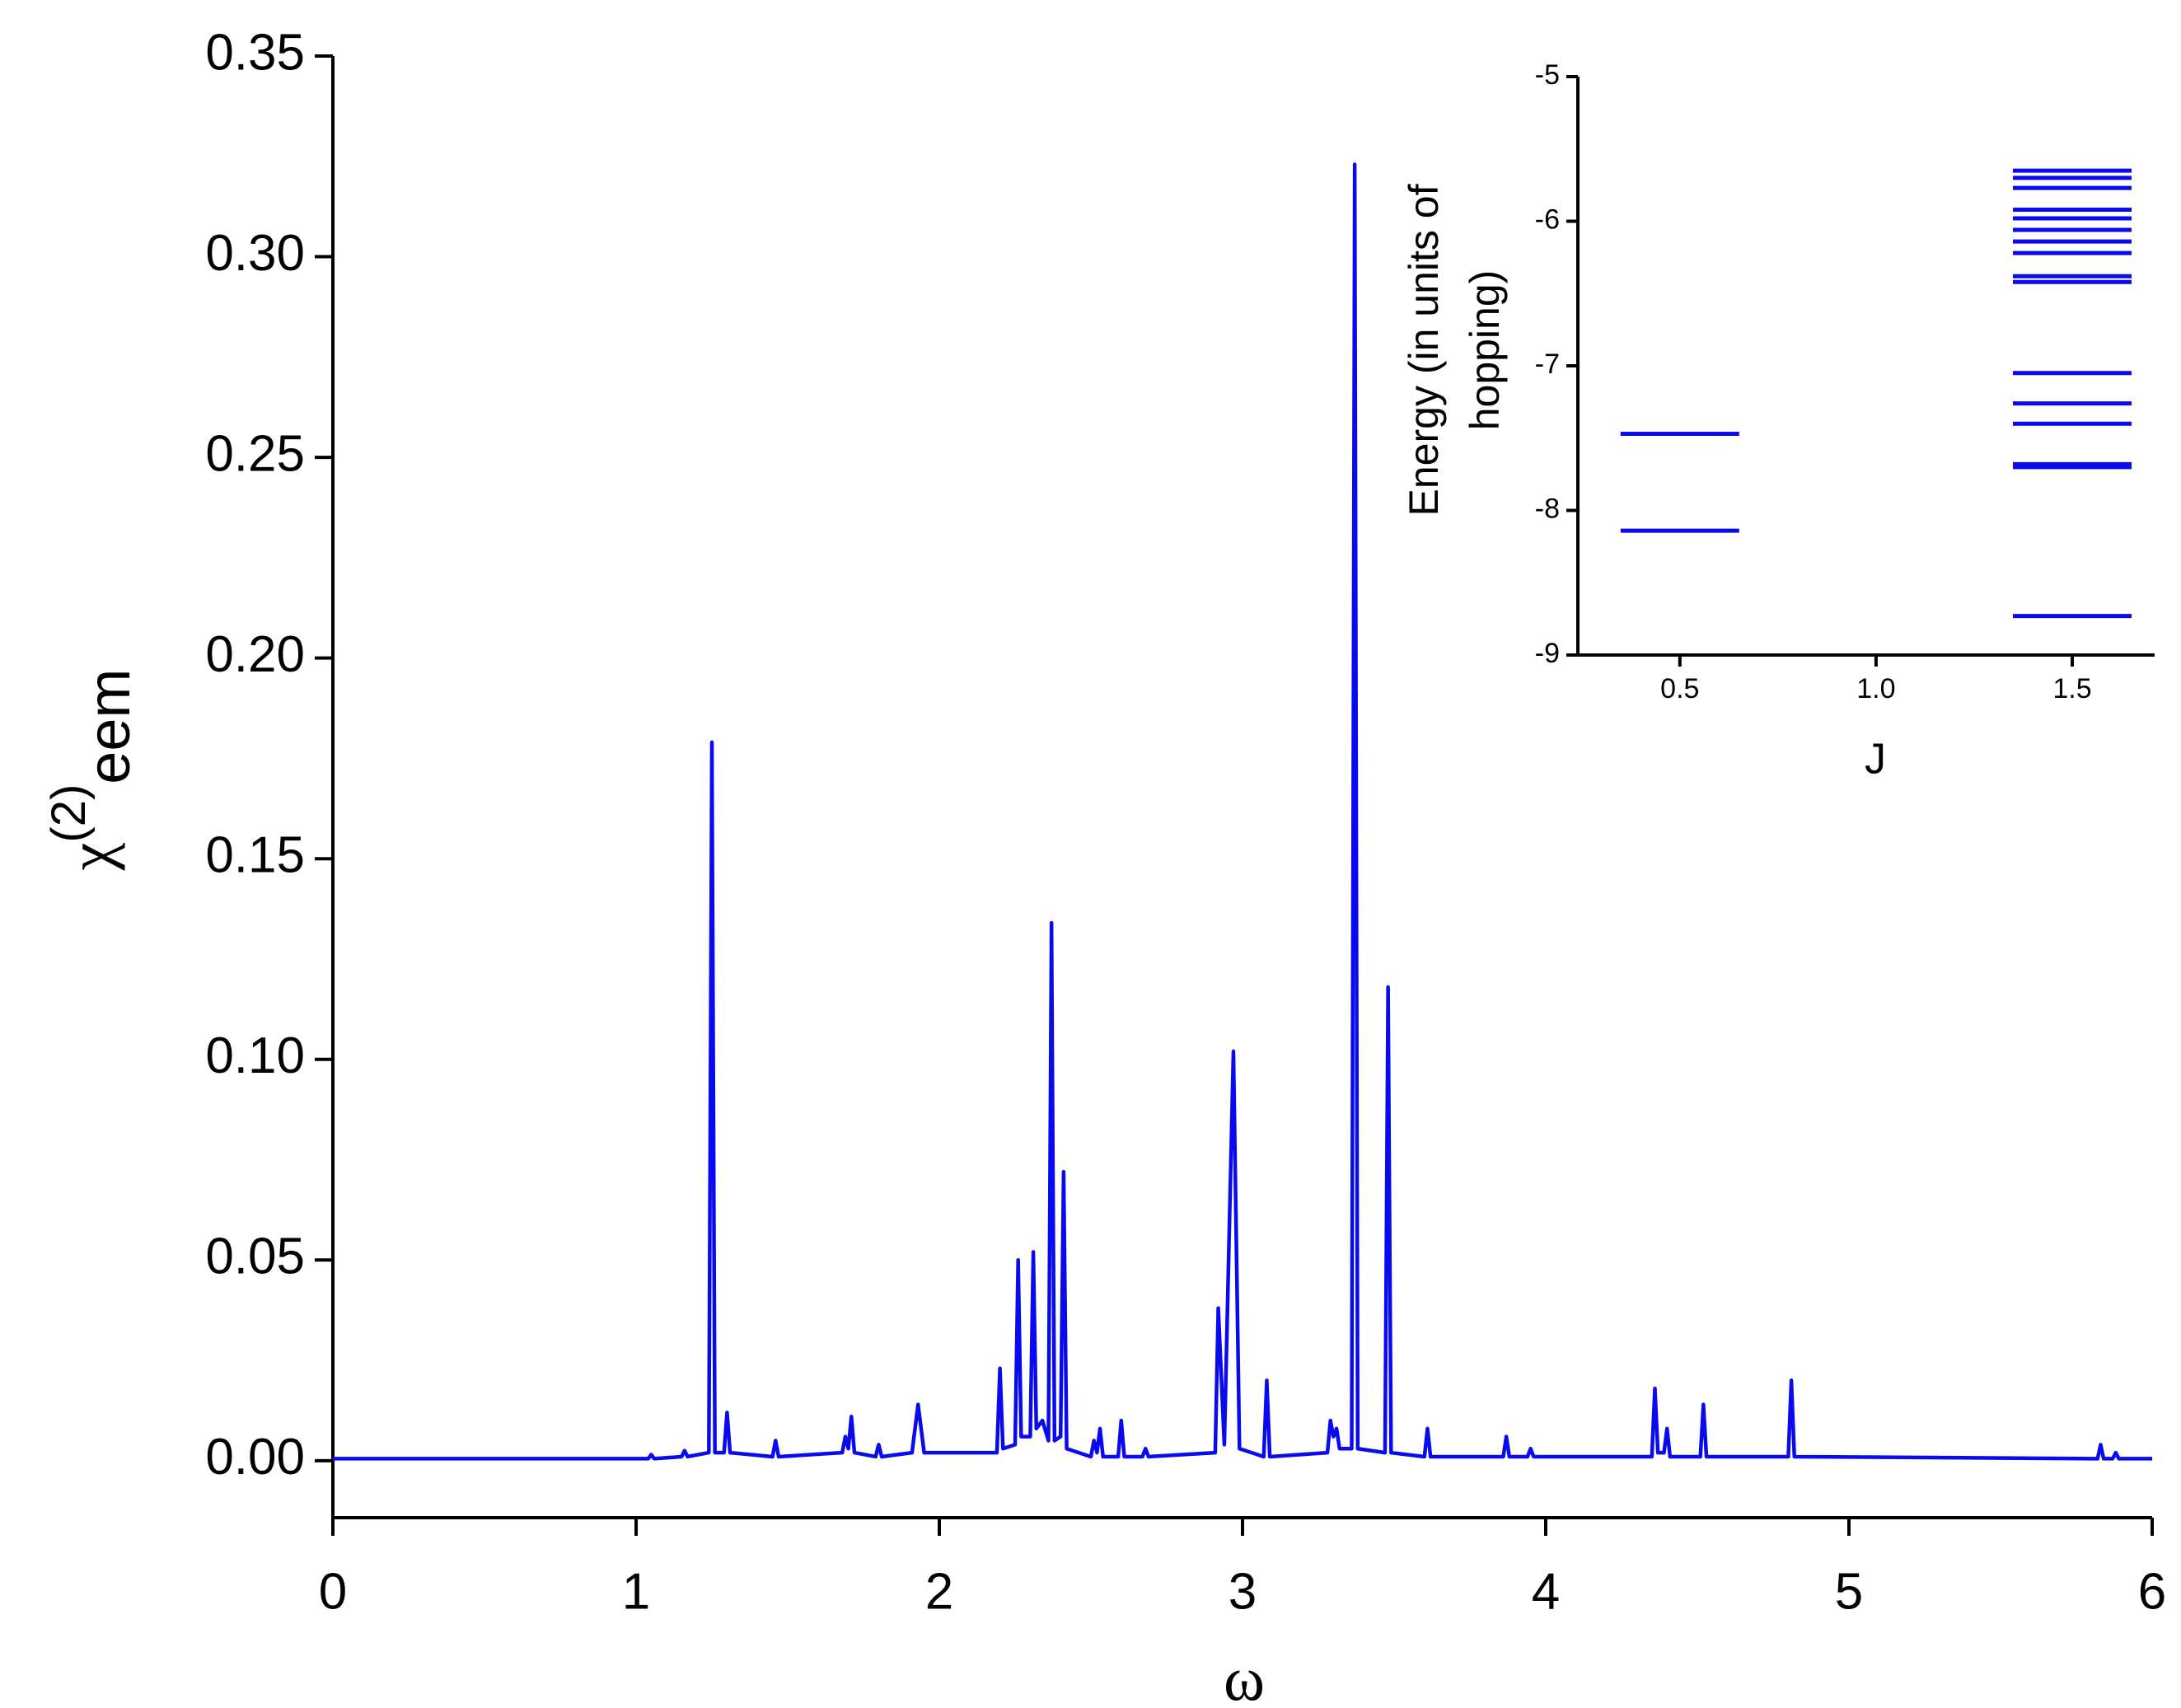 The width and height of the screenshot is (2181, 1708). What do you see at coordinates (1548, 653) in the screenshot?
I see `y-tick-label: -9` at bounding box center [1548, 653].